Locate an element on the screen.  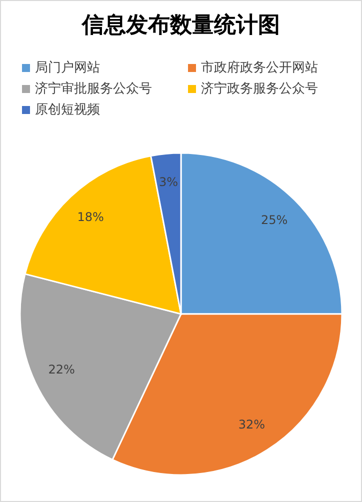
legend-label: 原创短视频 is located at coordinates (67, 110).